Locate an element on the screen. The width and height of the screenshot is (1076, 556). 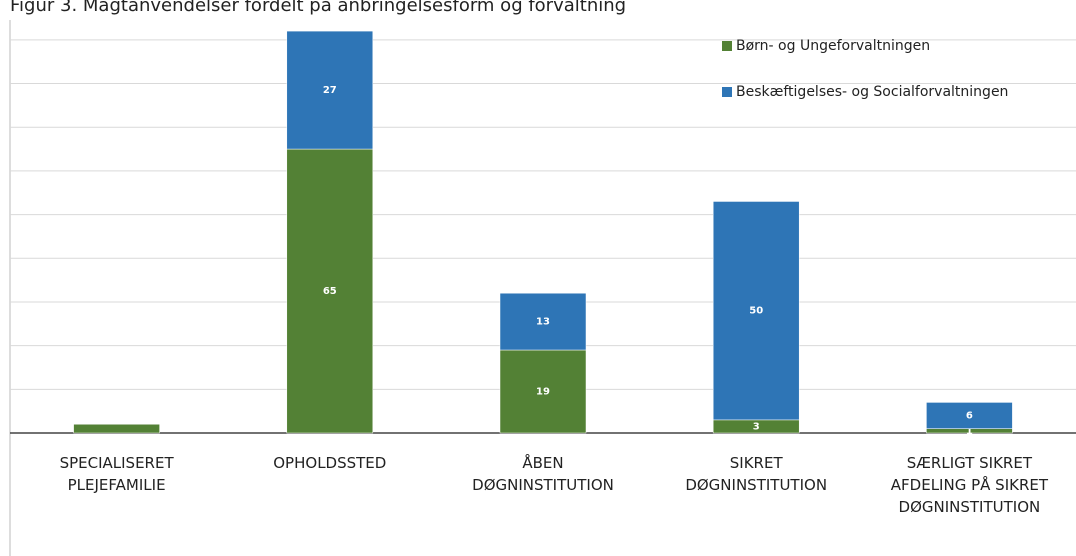
x-tick-label: OPHOLDSSTED is located at coordinates (329, 463).